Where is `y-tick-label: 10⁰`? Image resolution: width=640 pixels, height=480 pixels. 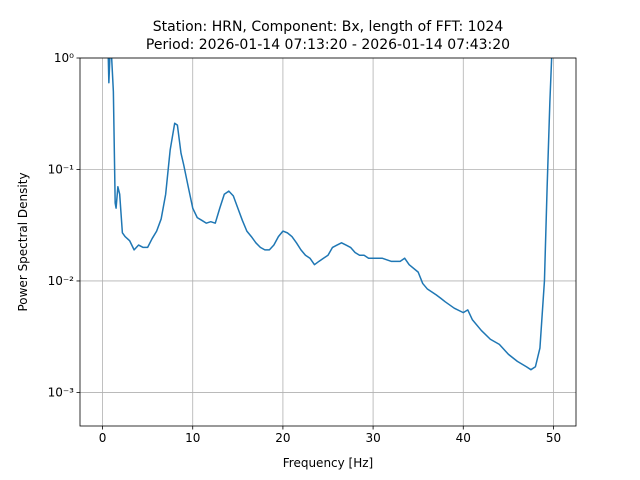 y-tick-label: 10⁰ is located at coordinates (64, 58).